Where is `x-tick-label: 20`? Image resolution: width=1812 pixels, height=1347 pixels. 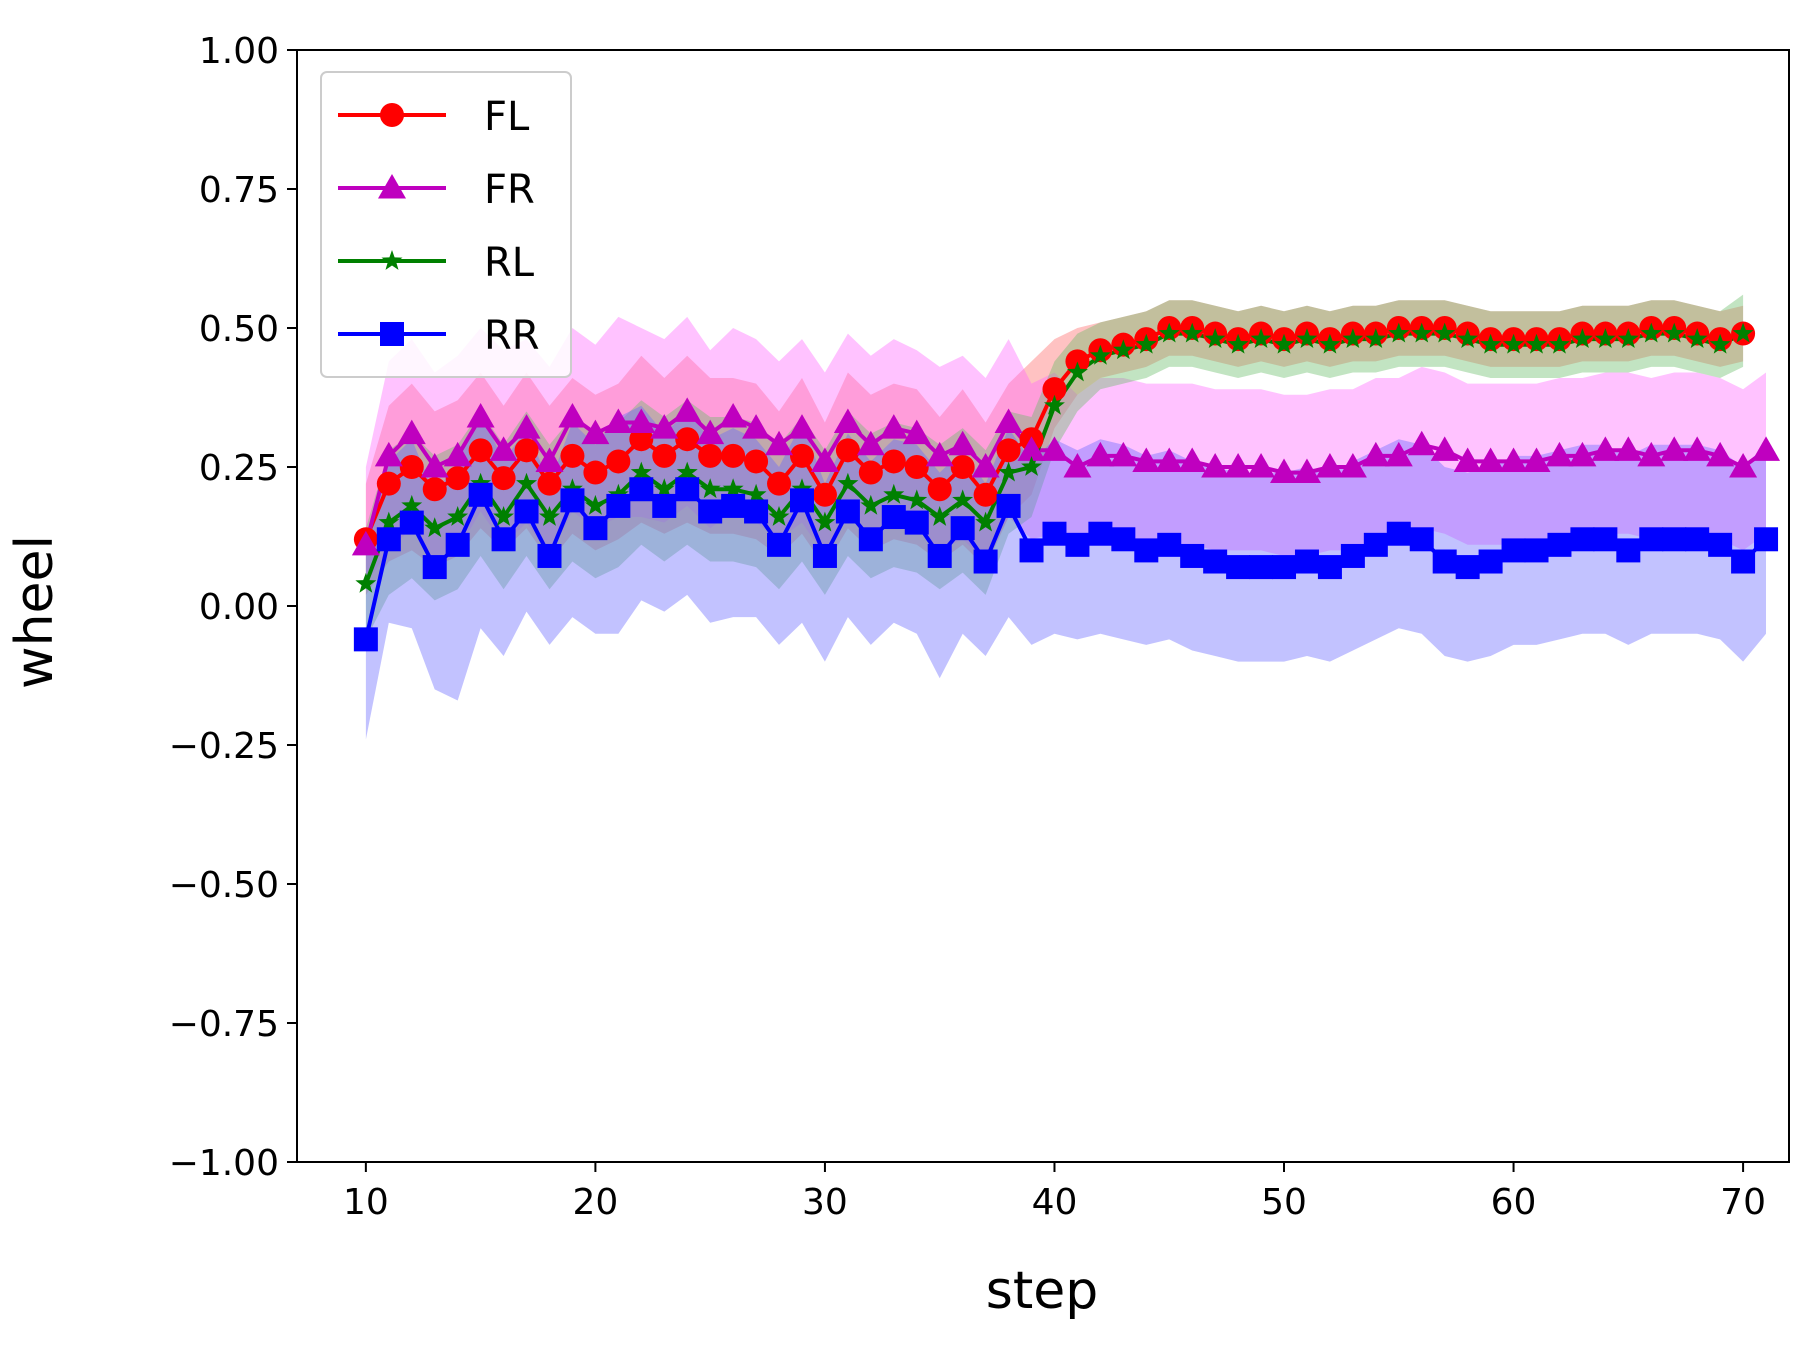
x-tick-label: 20 is located at coordinates (595, 1202).